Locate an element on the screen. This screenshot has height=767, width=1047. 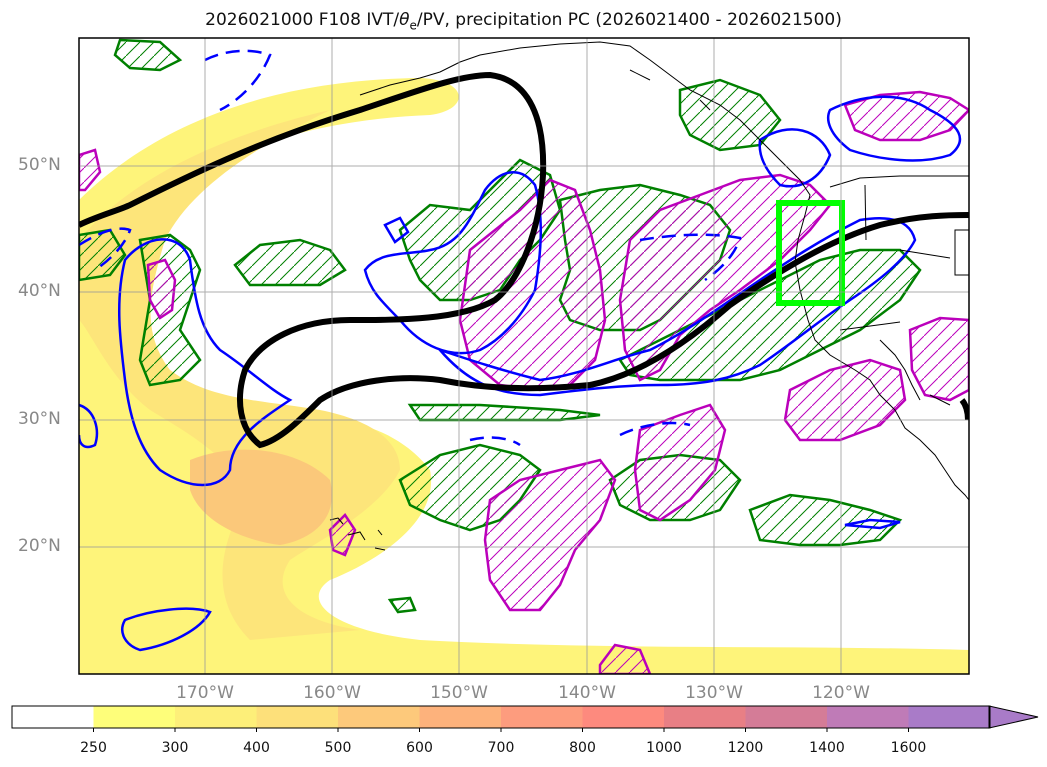
colorbar-tick-label: 700 is located at coordinates (501, 748).